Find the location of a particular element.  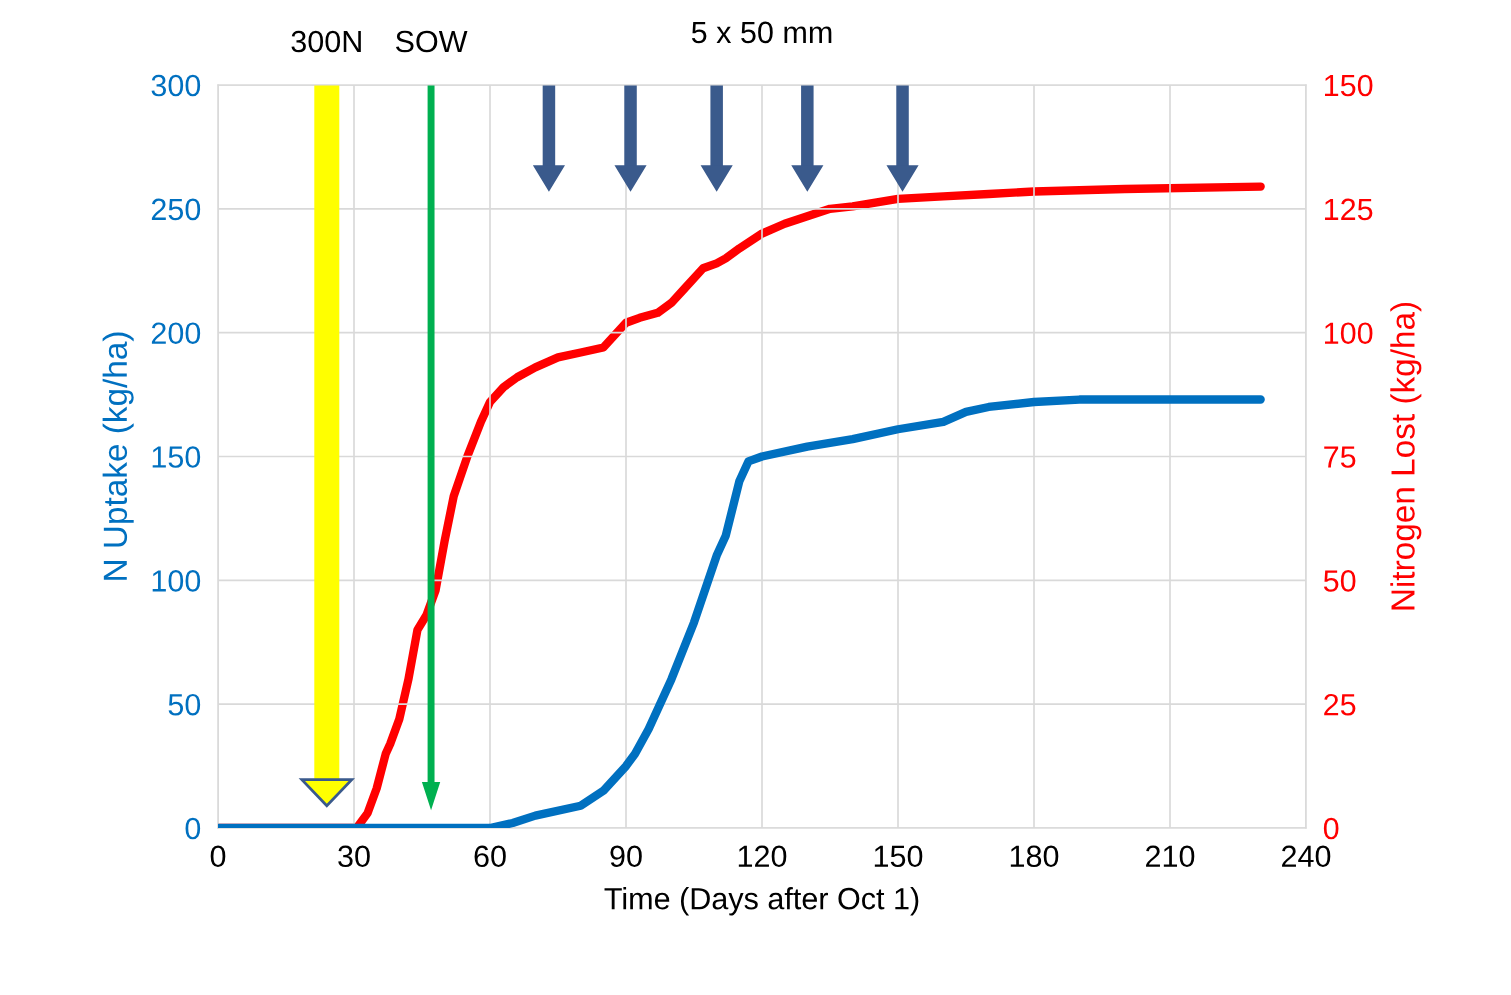

y2-tick-label: 0 is located at coordinates (1331, 828).